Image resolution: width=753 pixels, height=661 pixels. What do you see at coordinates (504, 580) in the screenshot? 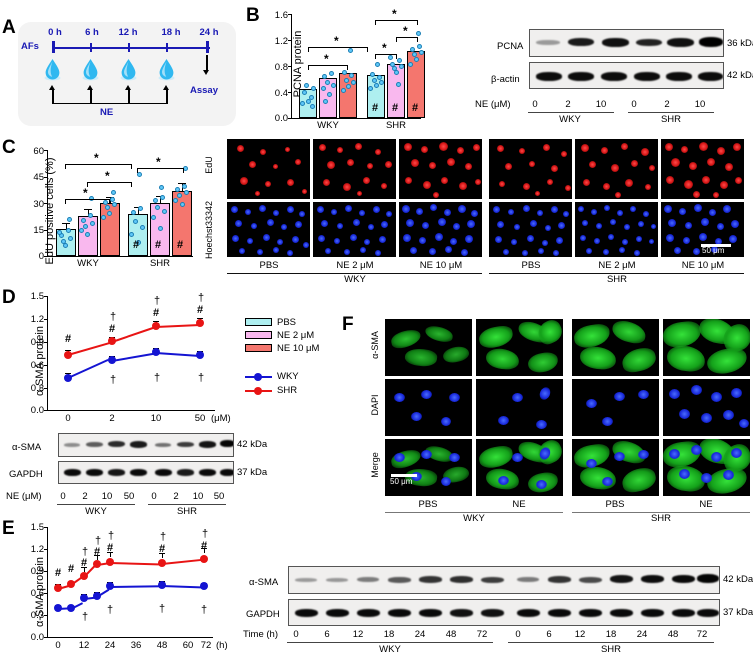
I see `blot-e-sma-box` at bounding box center [504, 580].